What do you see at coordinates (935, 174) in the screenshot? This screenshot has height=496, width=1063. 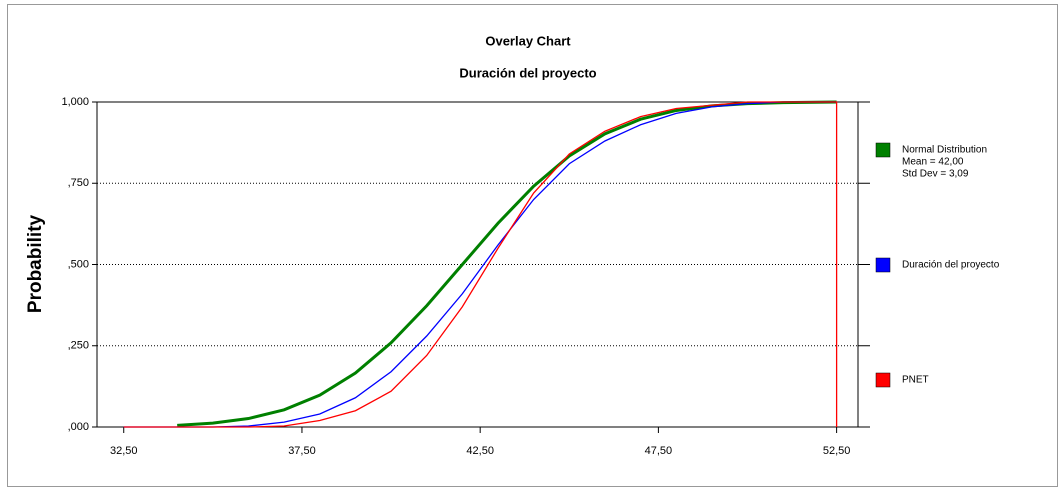 I see `legend-note: Std Dev = 3,09` at bounding box center [935, 174].